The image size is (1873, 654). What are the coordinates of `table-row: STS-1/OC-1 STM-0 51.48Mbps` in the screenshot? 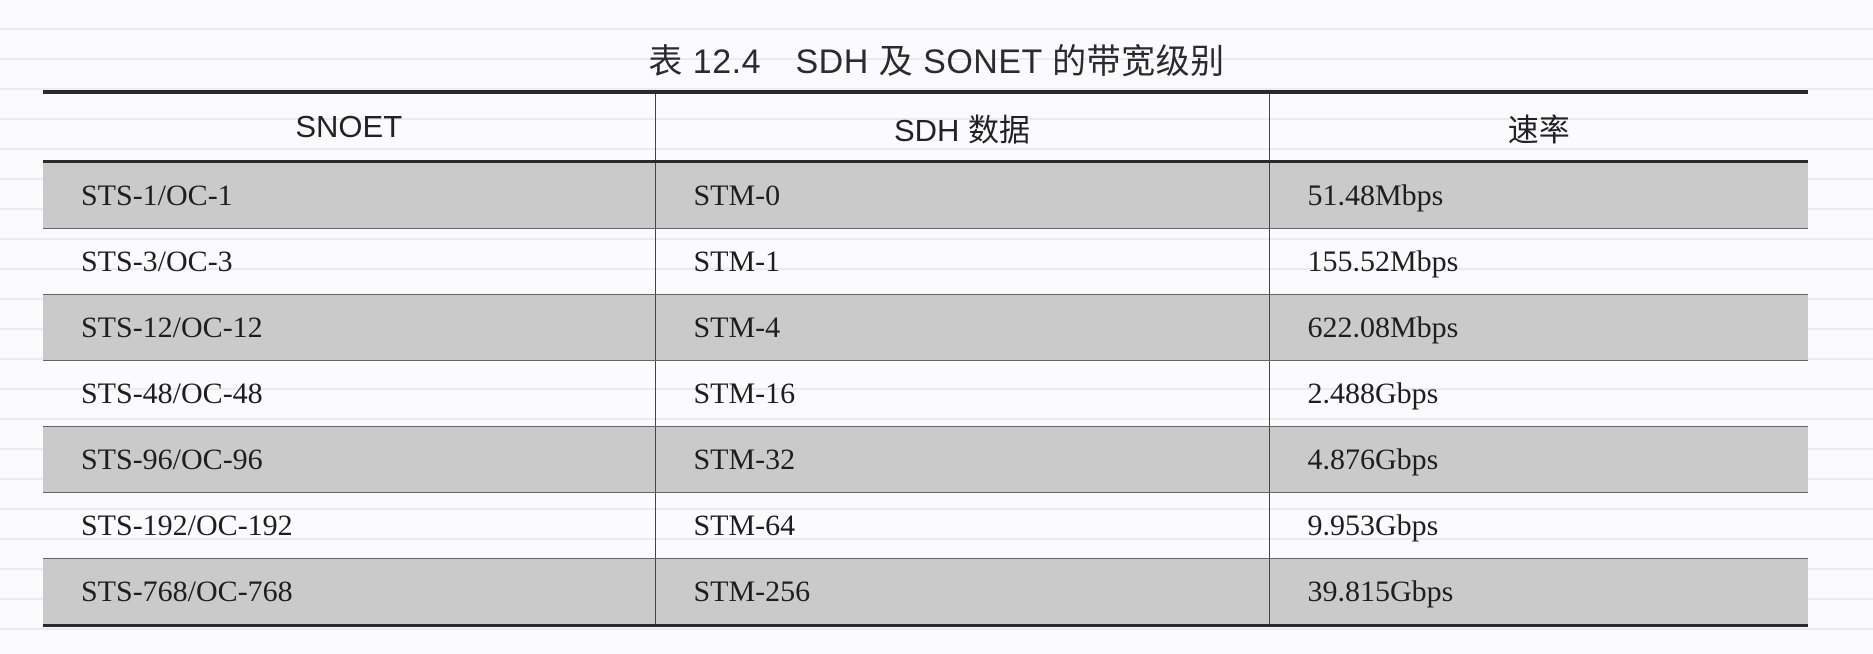 It's located at (925, 195).